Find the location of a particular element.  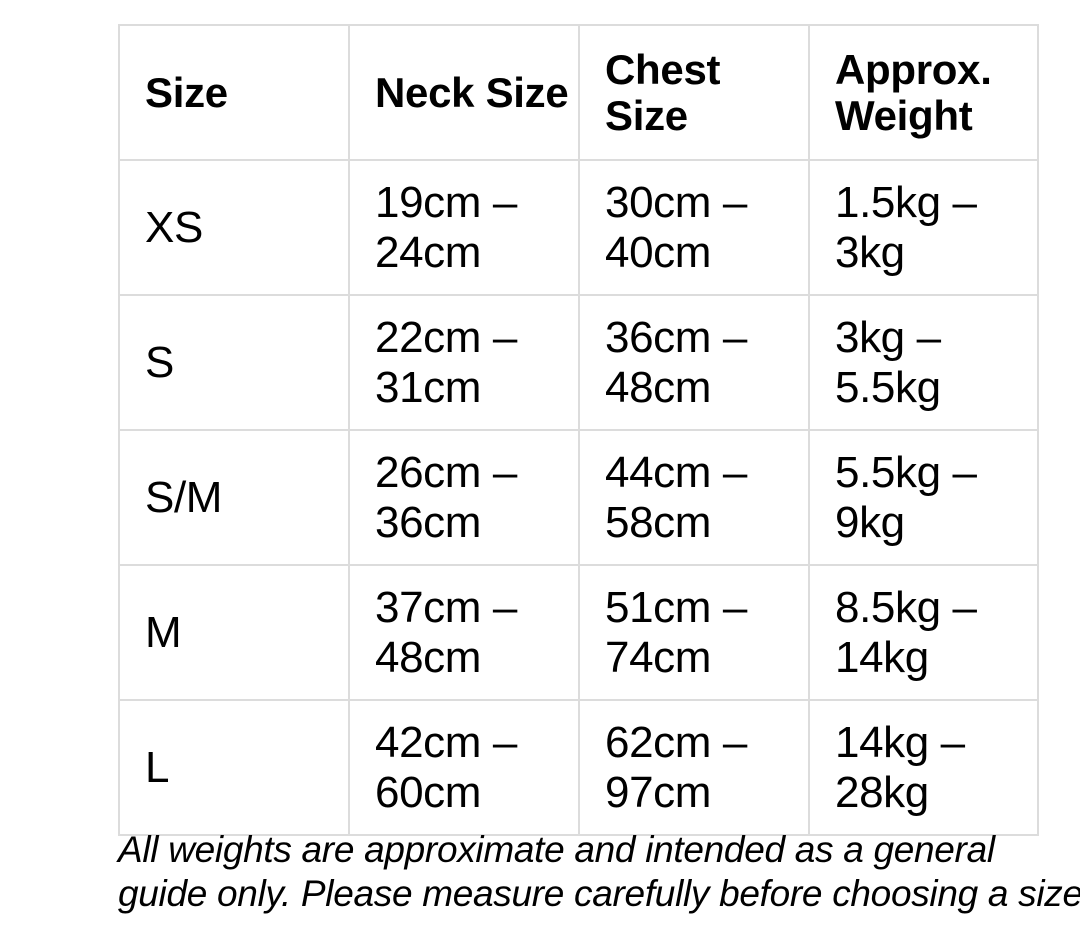

cell-weight: 1.5kg –3kg is located at coordinates (923, 227).